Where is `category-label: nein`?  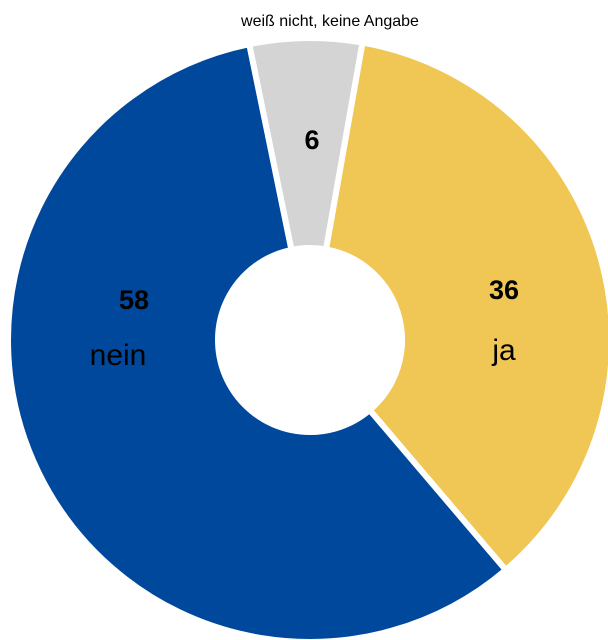 category-label: nein is located at coordinates (118, 355).